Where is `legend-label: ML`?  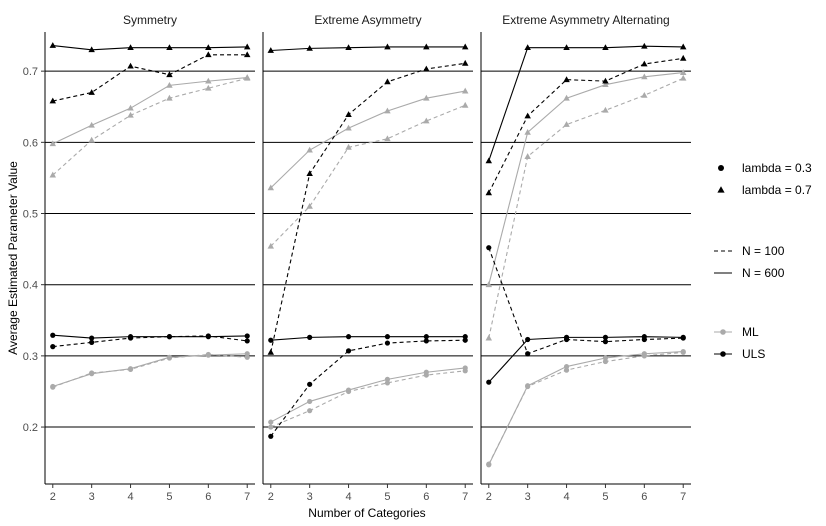
legend-label: ML is located at coordinates (750, 332).